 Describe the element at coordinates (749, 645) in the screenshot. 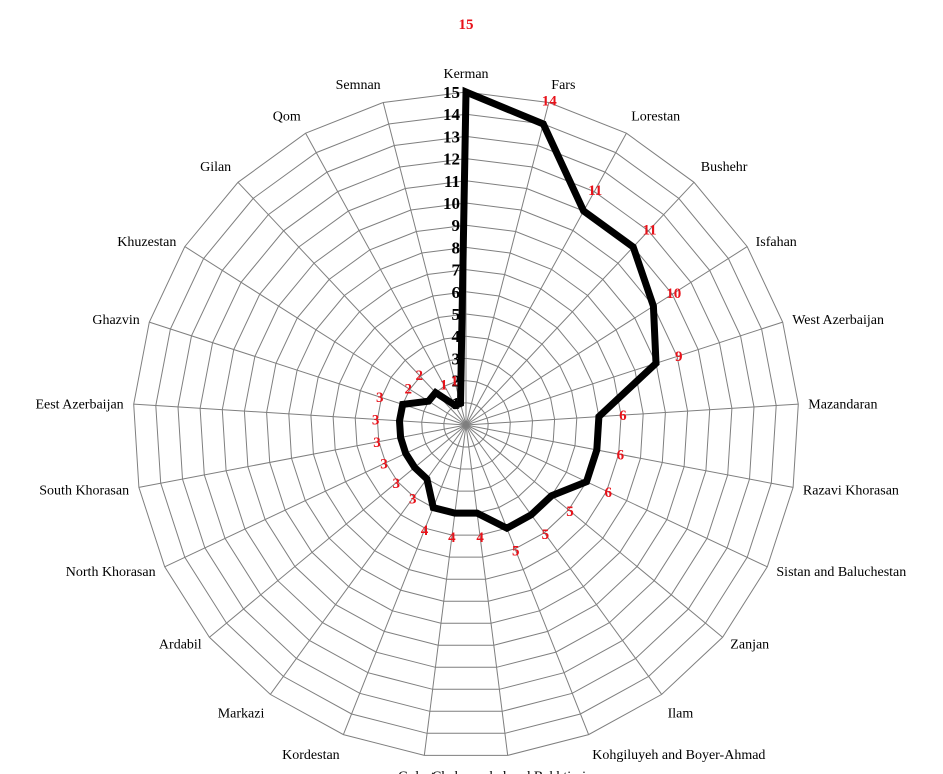

I see `category-label: Zanjan` at that location.